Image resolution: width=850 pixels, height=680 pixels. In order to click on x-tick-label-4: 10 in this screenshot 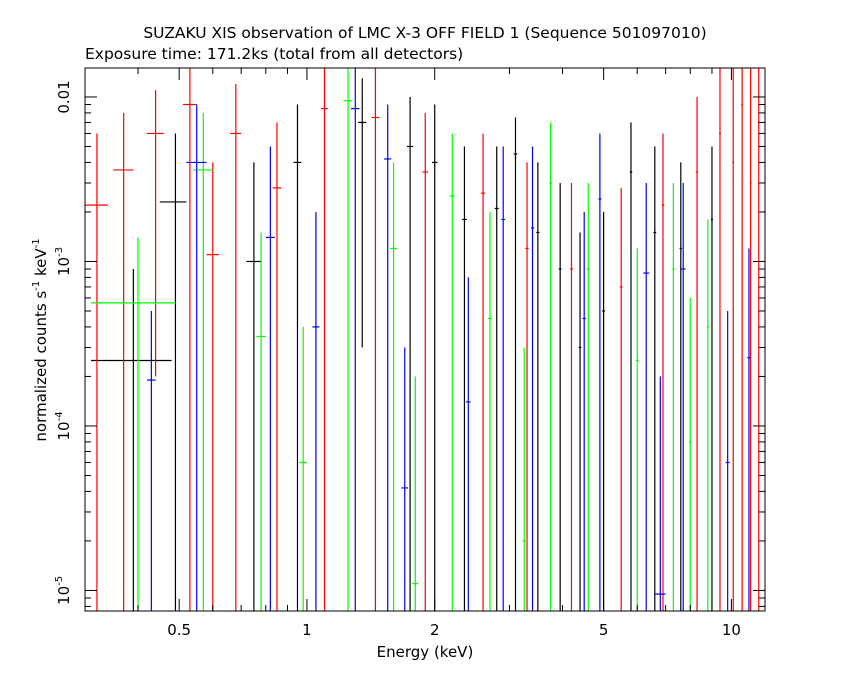, I will do `click(731, 630)`.